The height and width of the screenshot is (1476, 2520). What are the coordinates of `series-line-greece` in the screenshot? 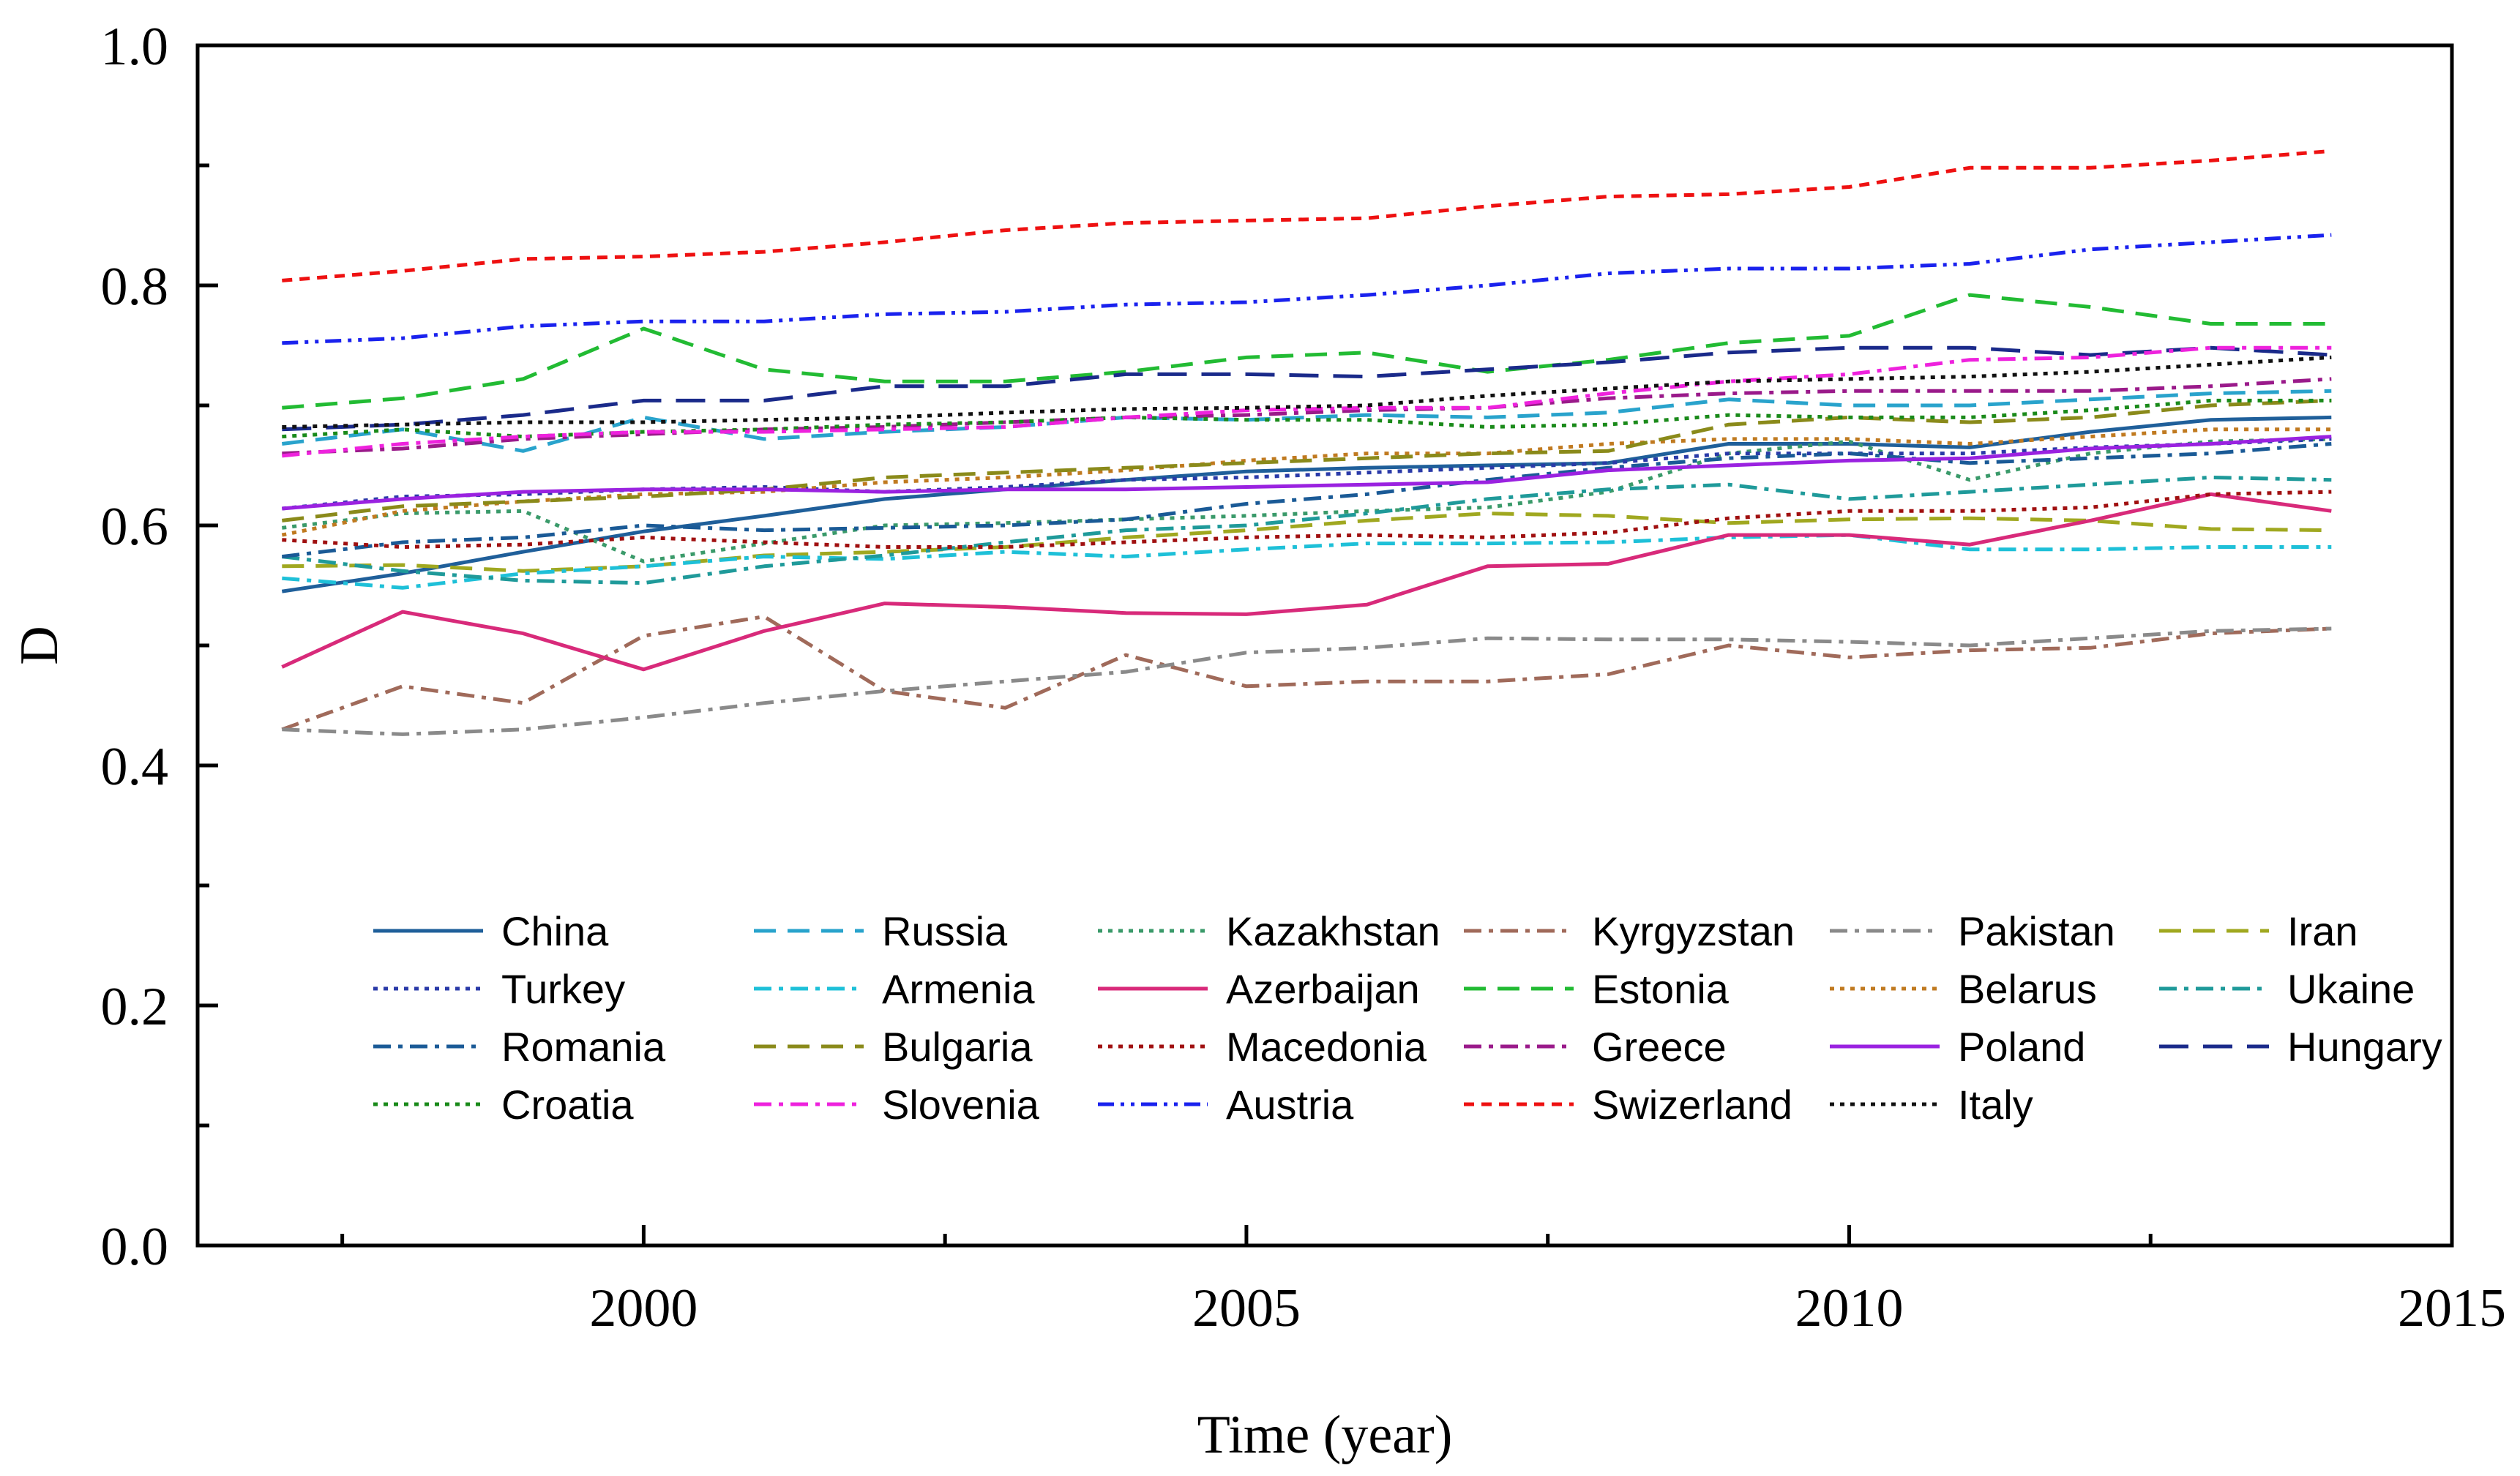 It's located at (1307, 416).